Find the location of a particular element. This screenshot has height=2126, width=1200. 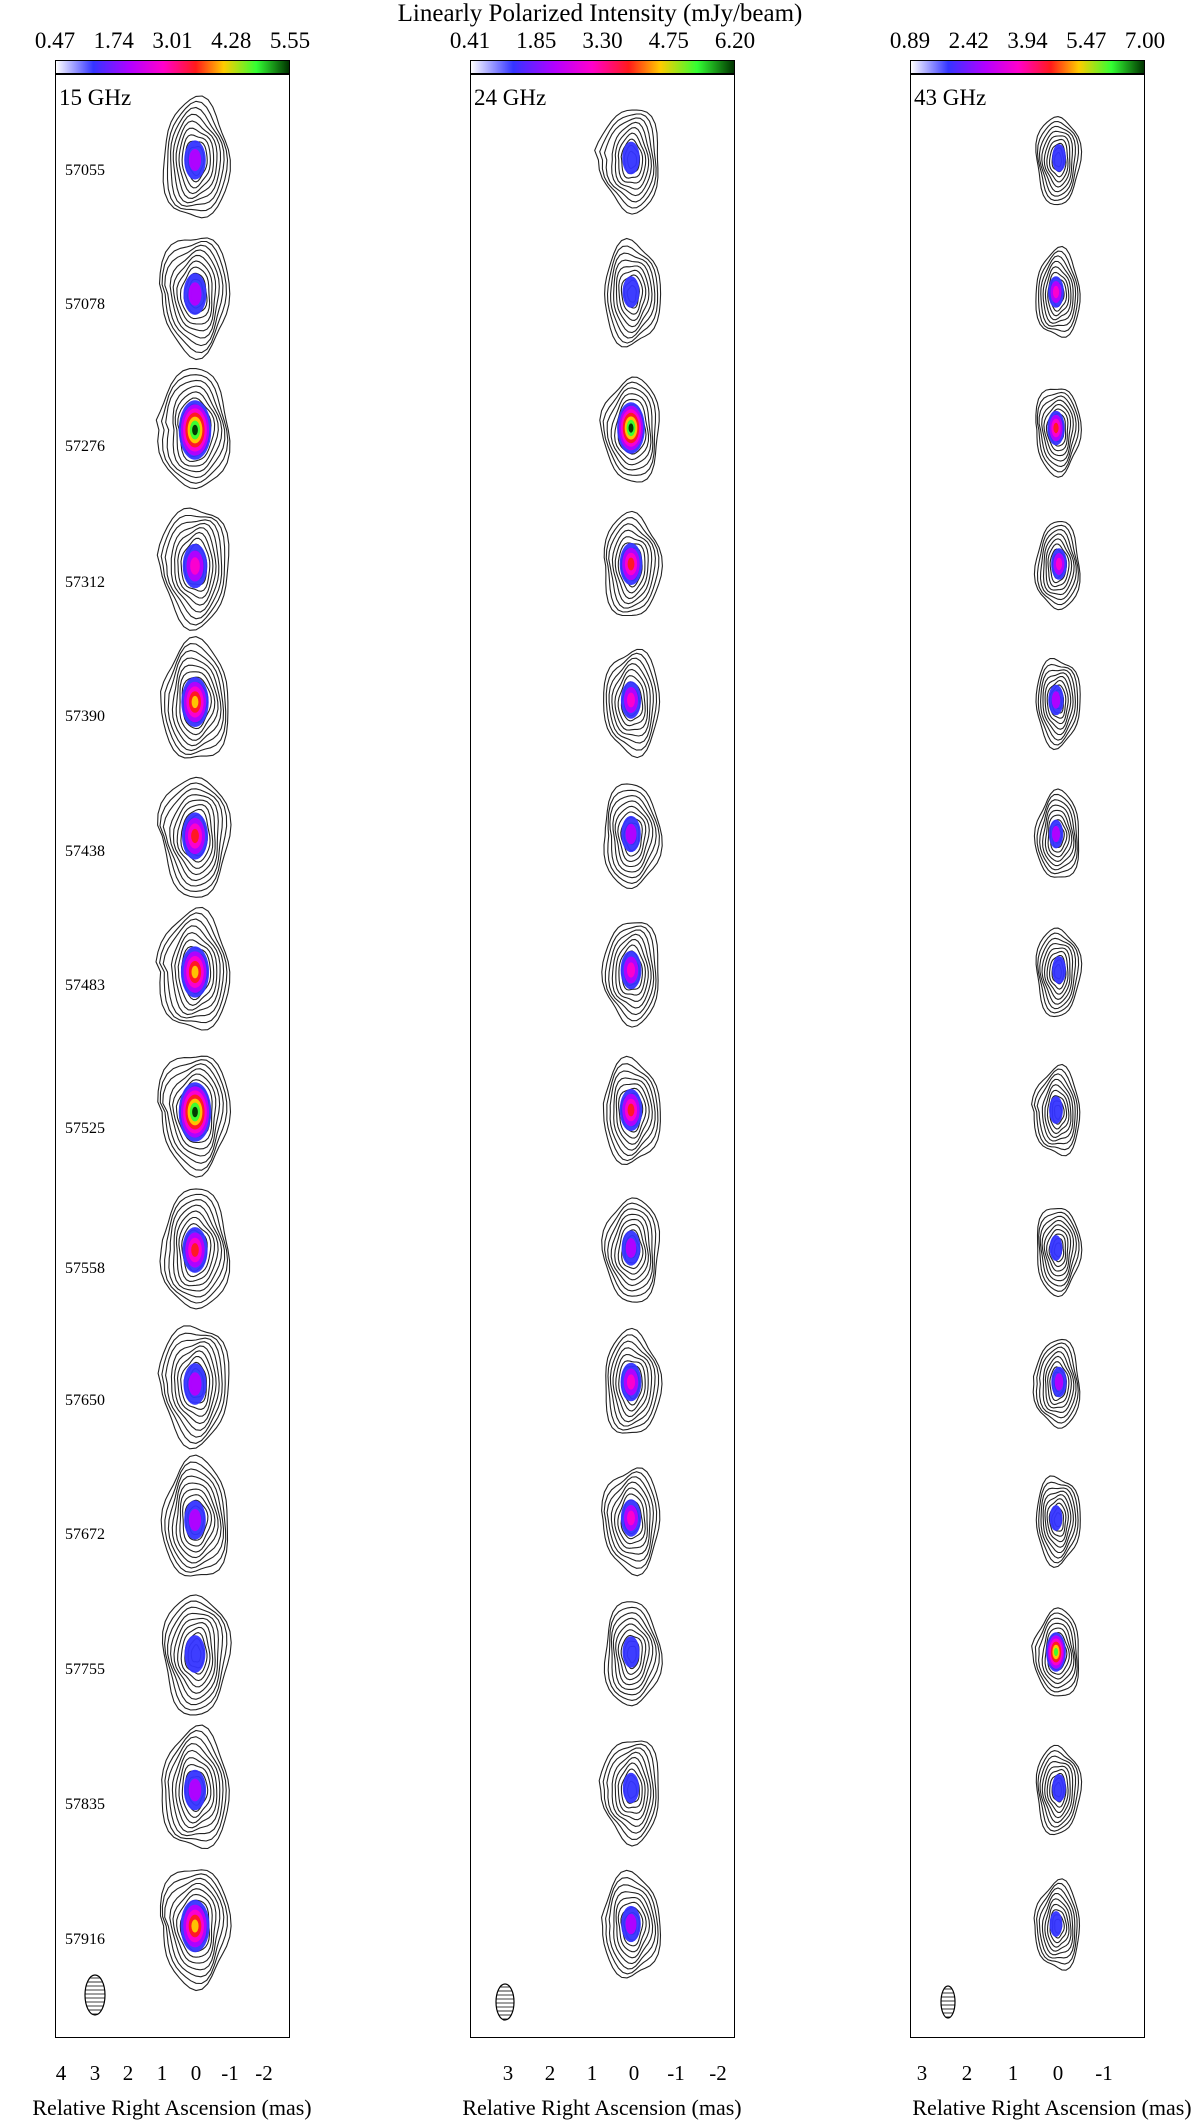

colorbar-tick: 7.00 is located at coordinates (1145, 40).